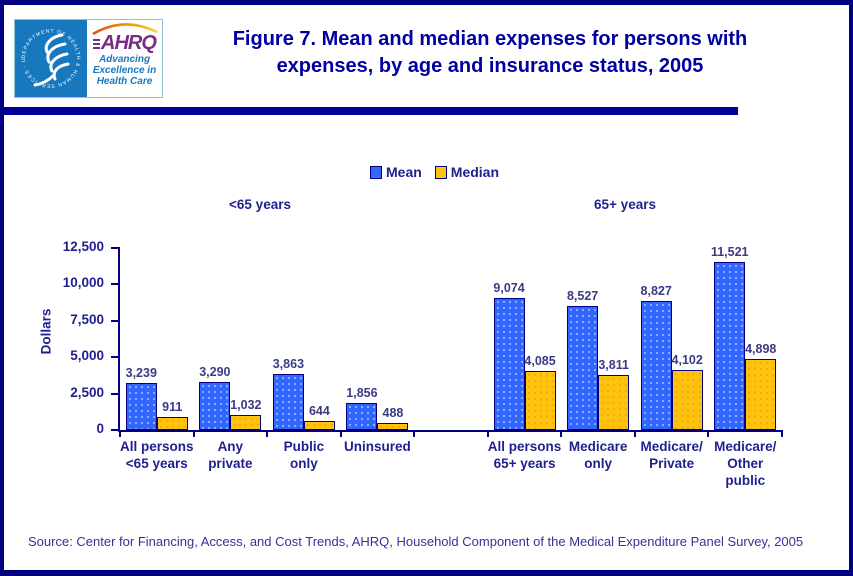 This screenshot has width=853, height=576. I want to click on y-tick-label: 12,500, so click(83, 246).